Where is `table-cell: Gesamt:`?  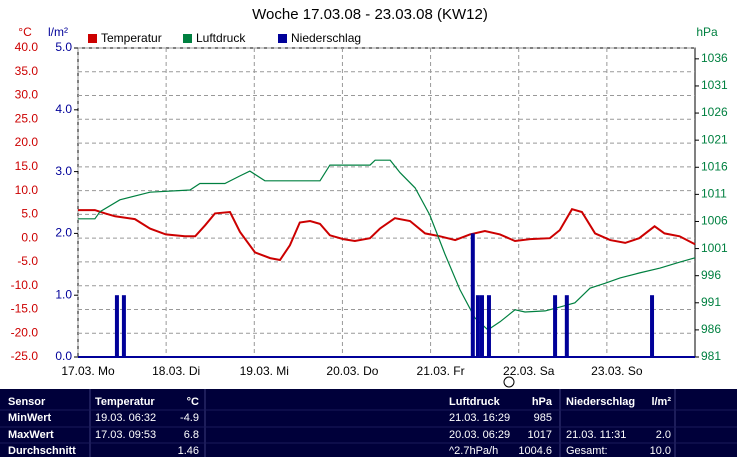
table-cell: Gesamt: is located at coordinates (587, 451).